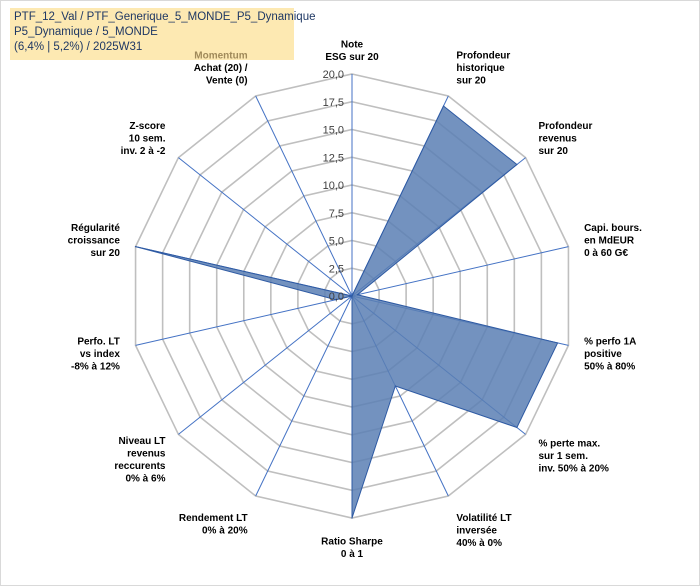 Image resolution: width=700 pixels, height=586 pixels. I want to click on axis-label-line: Achat (20) /, so click(221, 68).